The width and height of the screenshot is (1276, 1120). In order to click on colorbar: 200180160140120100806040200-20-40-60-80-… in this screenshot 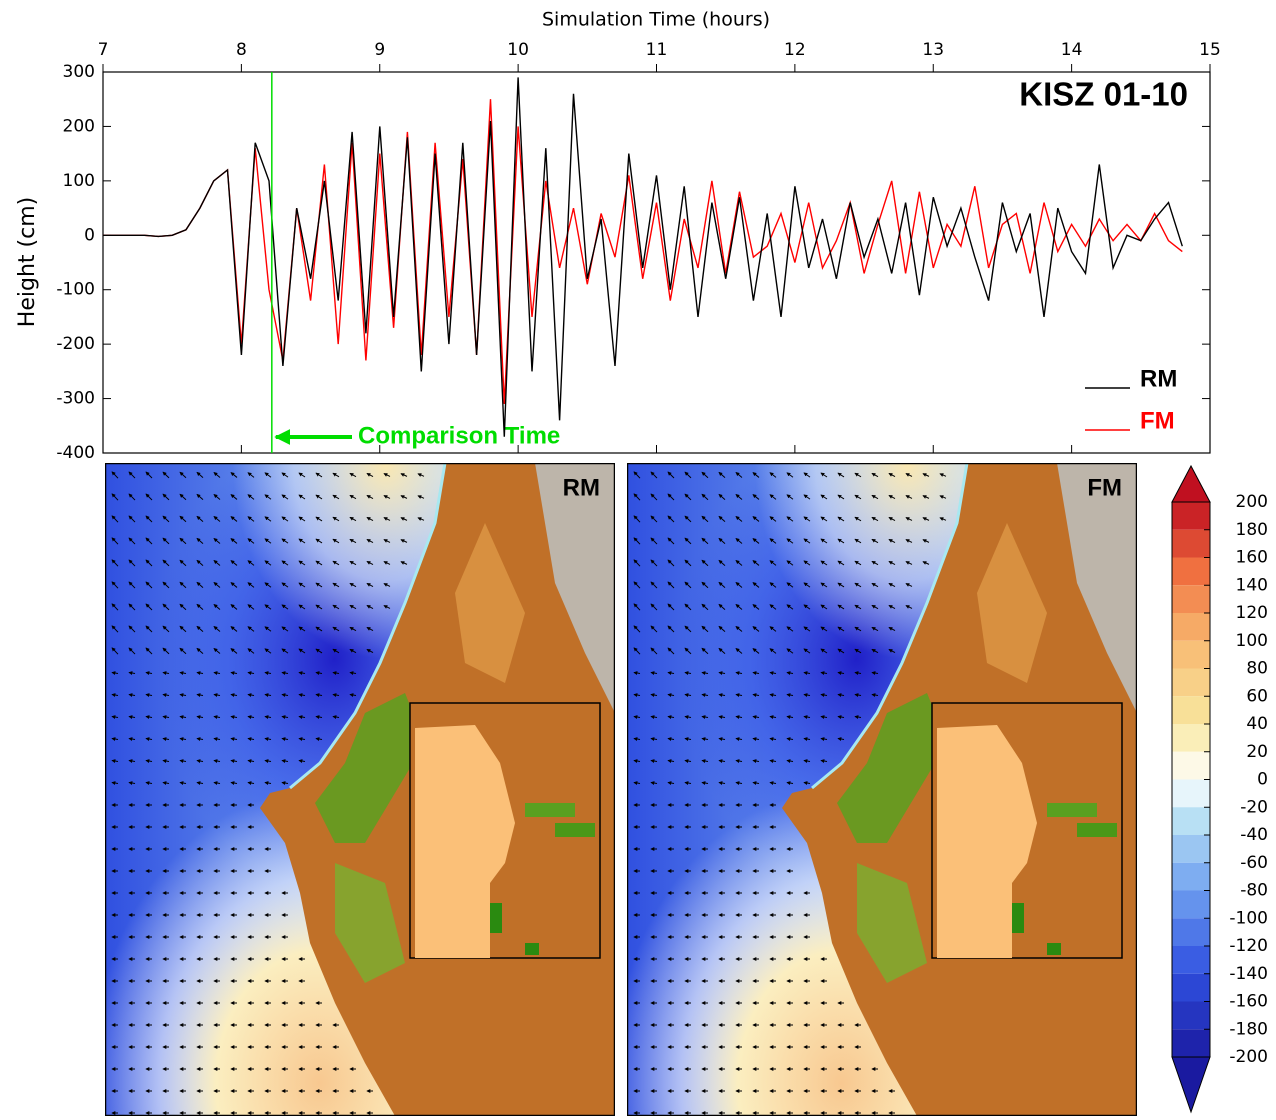, I will do `click(1219, 789)`.